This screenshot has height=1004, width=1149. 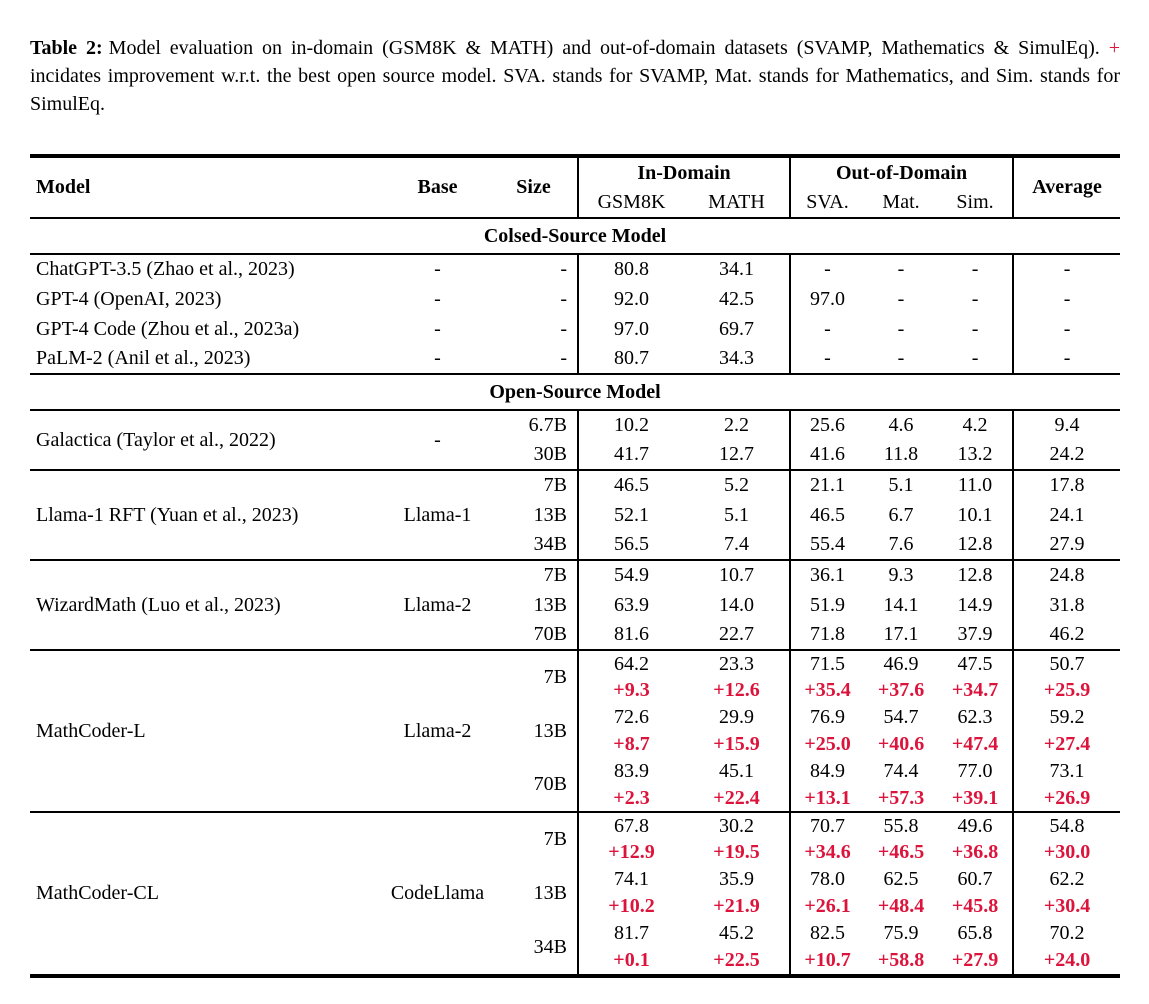 I want to click on cell-improvement: +37.6, so click(x=901, y=690).